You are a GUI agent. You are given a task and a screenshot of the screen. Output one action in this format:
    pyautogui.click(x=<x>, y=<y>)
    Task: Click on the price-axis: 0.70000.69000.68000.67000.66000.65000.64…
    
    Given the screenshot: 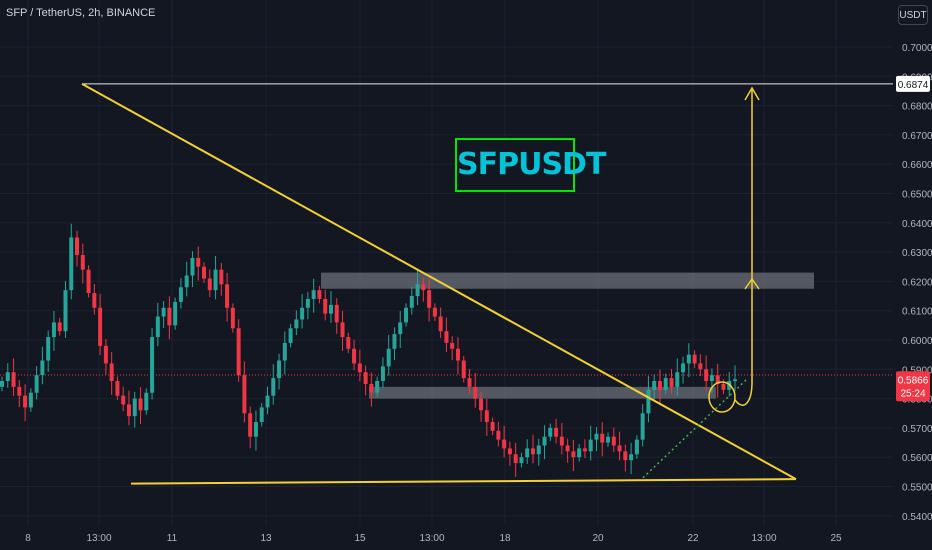 What is the action you would take?
    pyautogui.click(x=912, y=275)
    